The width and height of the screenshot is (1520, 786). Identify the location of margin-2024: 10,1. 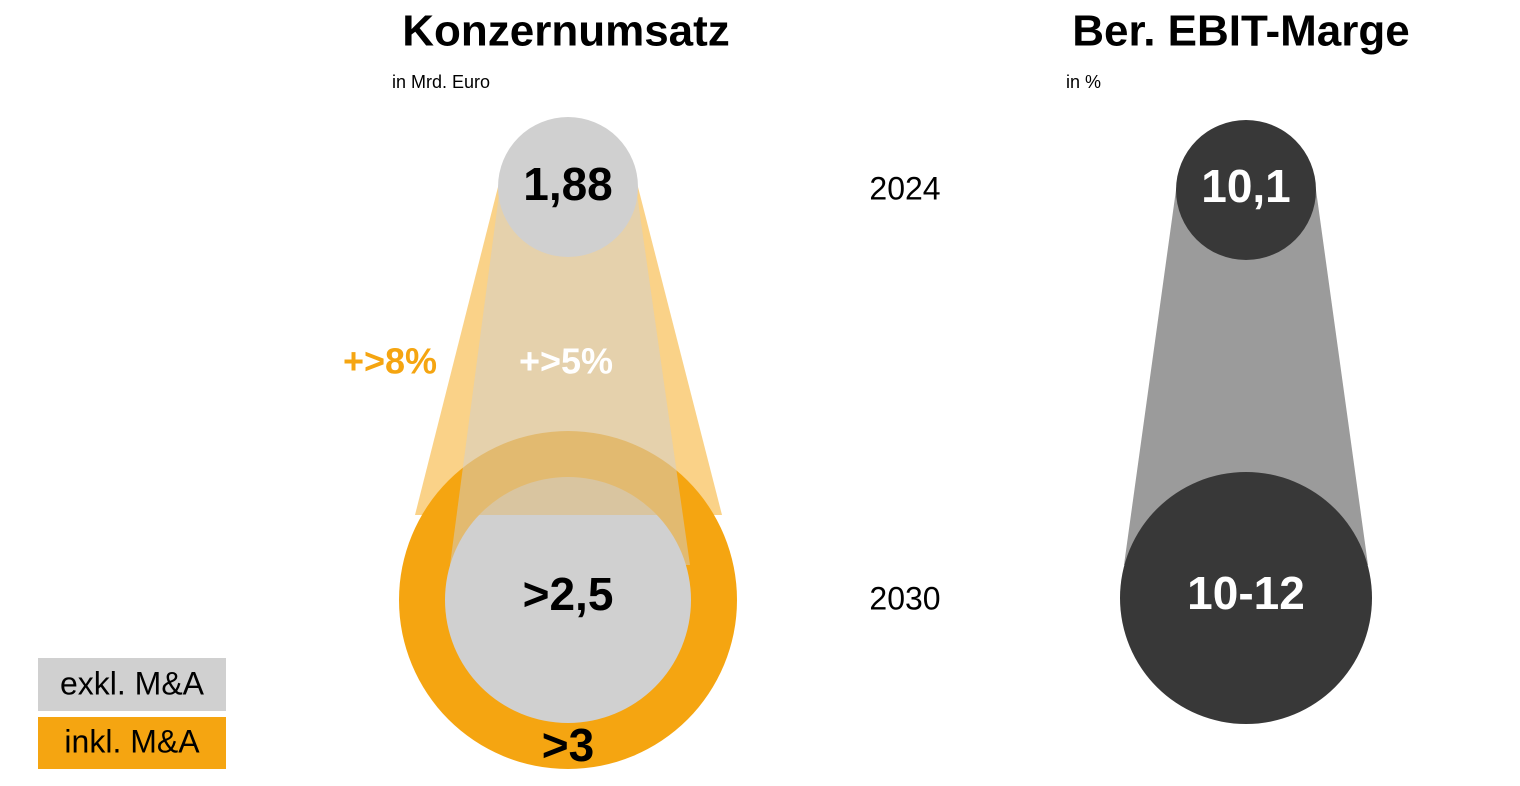
(1246, 186).